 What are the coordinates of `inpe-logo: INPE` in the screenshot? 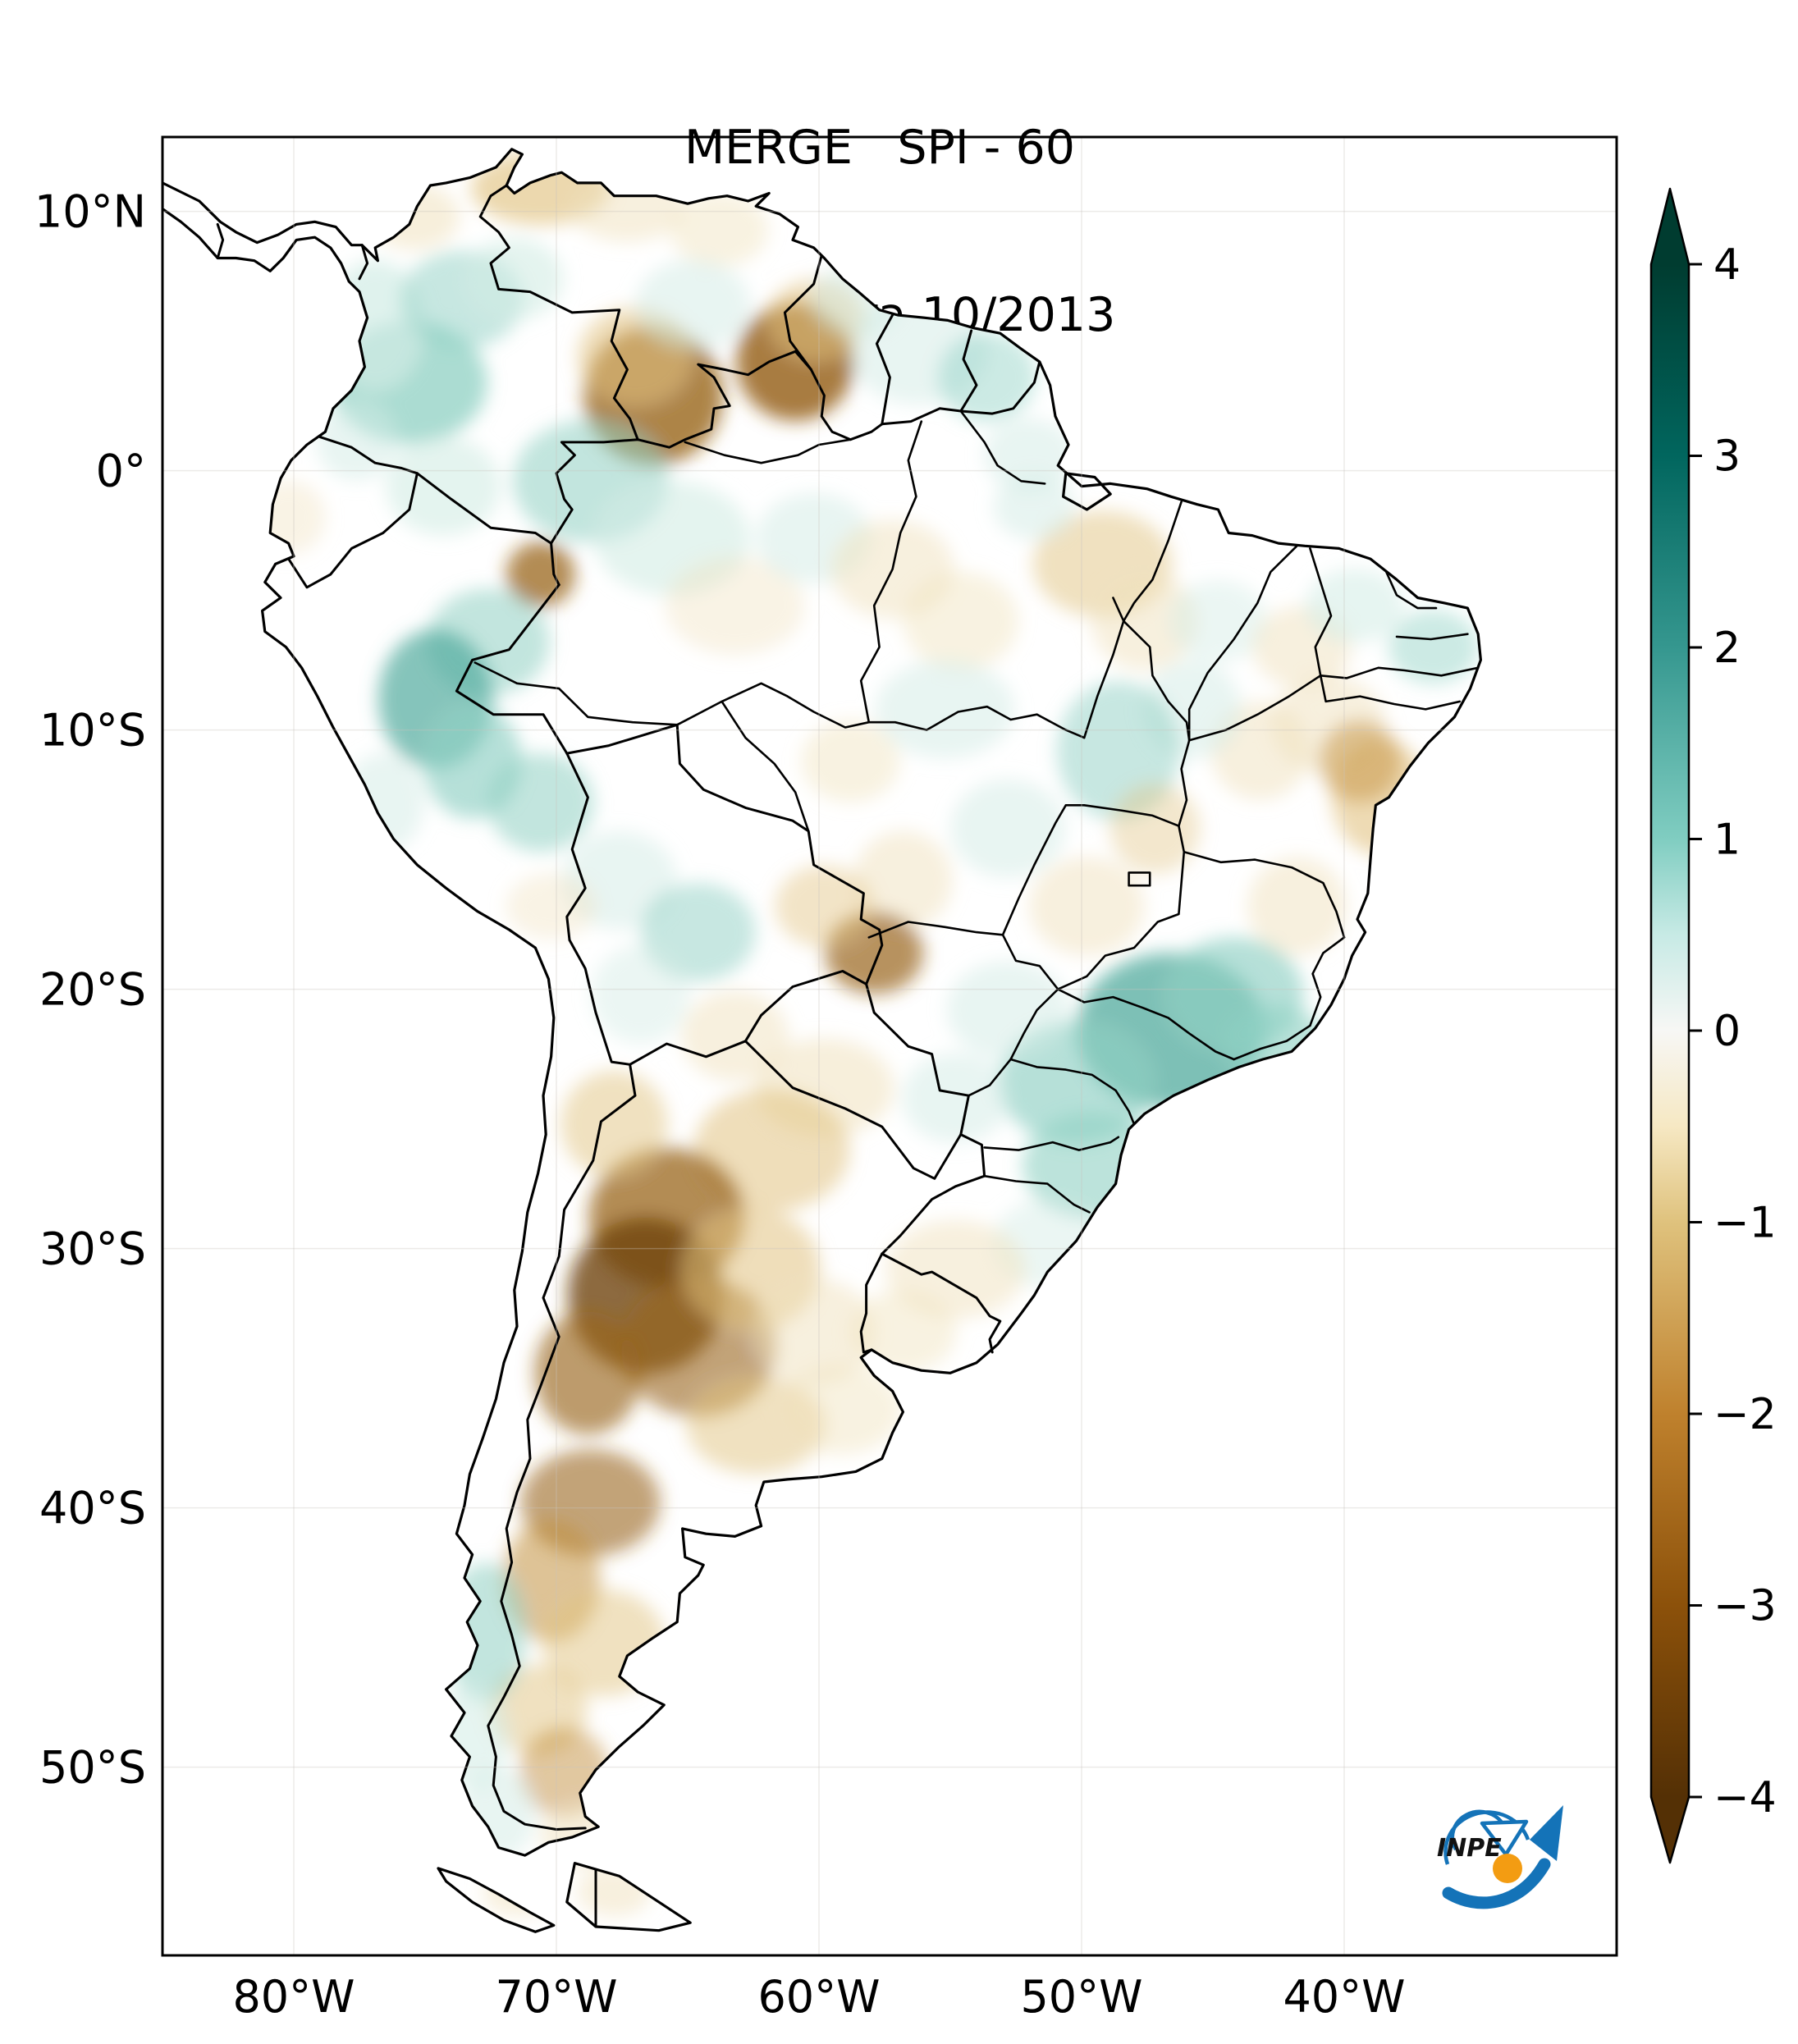 It's located at (1500, 1857).